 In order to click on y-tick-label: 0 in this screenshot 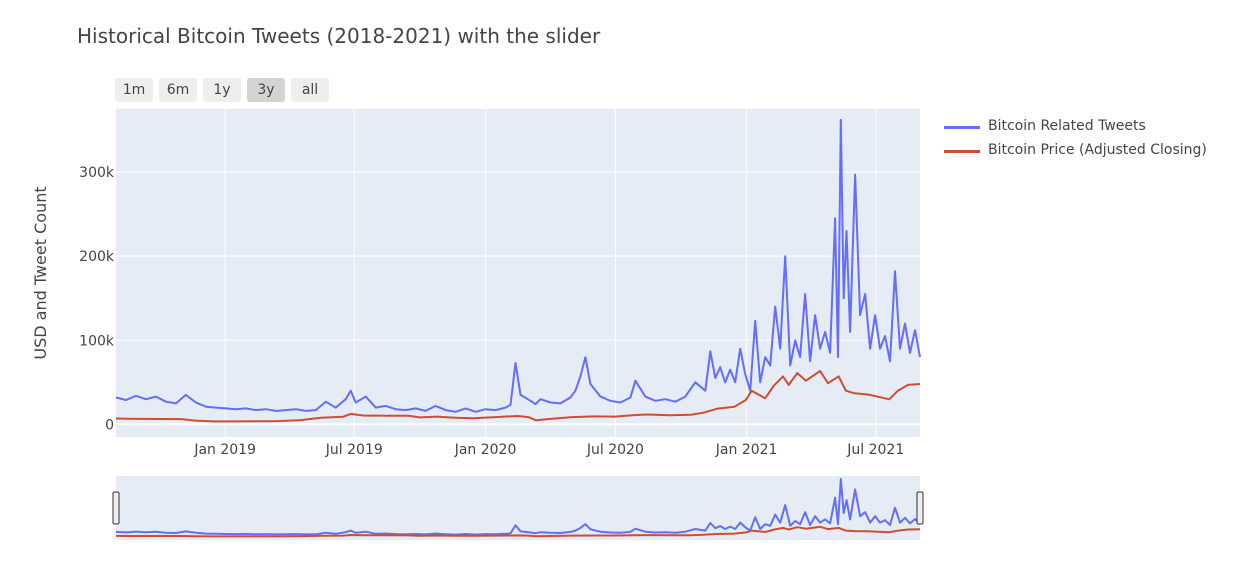, I will do `click(109, 425)`.